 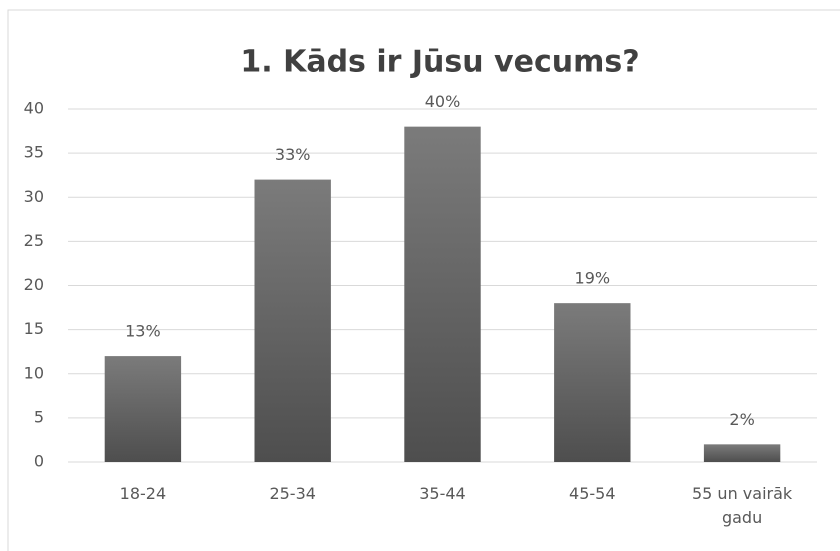 What do you see at coordinates (34, 240) in the screenshot?
I see `y-tick-label: 25` at bounding box center [34, 240].